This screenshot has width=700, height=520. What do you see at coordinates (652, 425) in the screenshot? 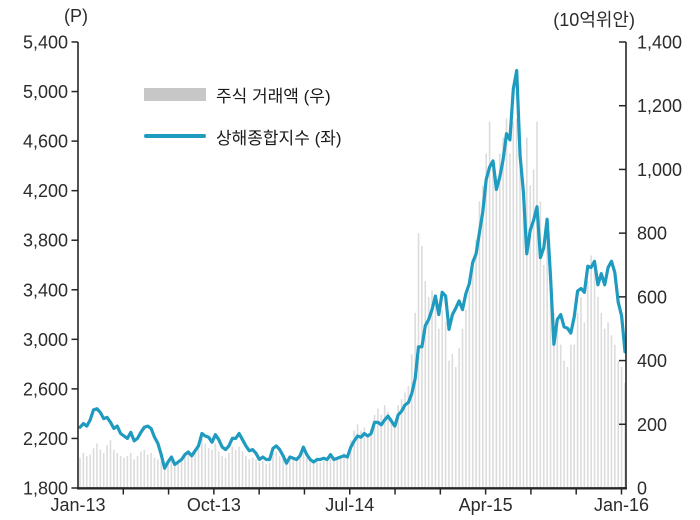
I see `right-axis-tick-label: 200` at bounding box center [652, 425].